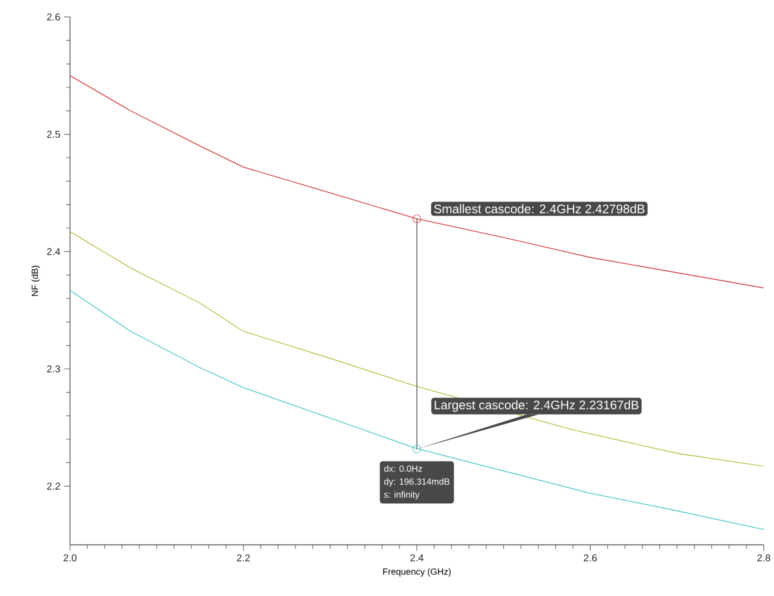  What do you see at coordinates (417, 482) in the screenshot?
I see `annotation: dy: 196.314mdB` at bounding box center [417, 482].